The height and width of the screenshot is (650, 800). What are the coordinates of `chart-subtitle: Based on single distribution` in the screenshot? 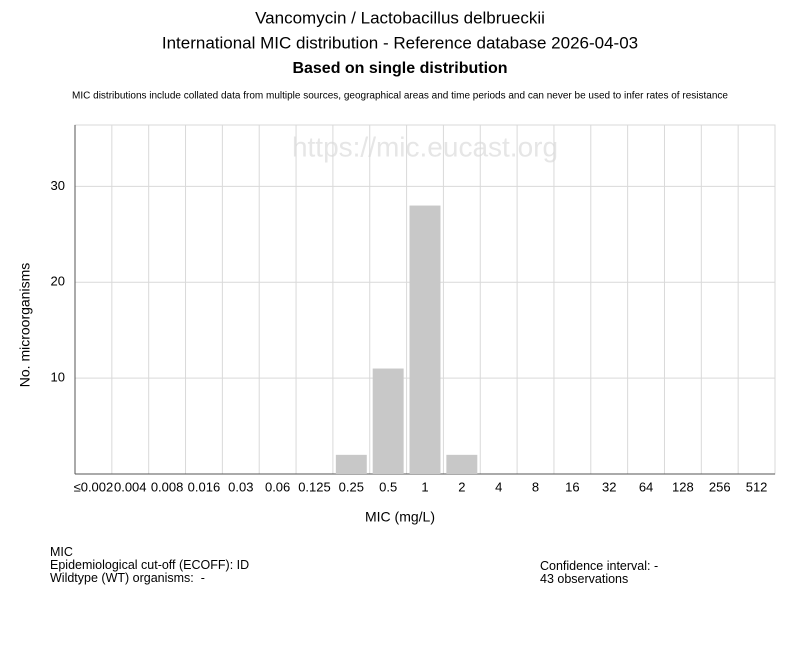 It's located at (399, 68).